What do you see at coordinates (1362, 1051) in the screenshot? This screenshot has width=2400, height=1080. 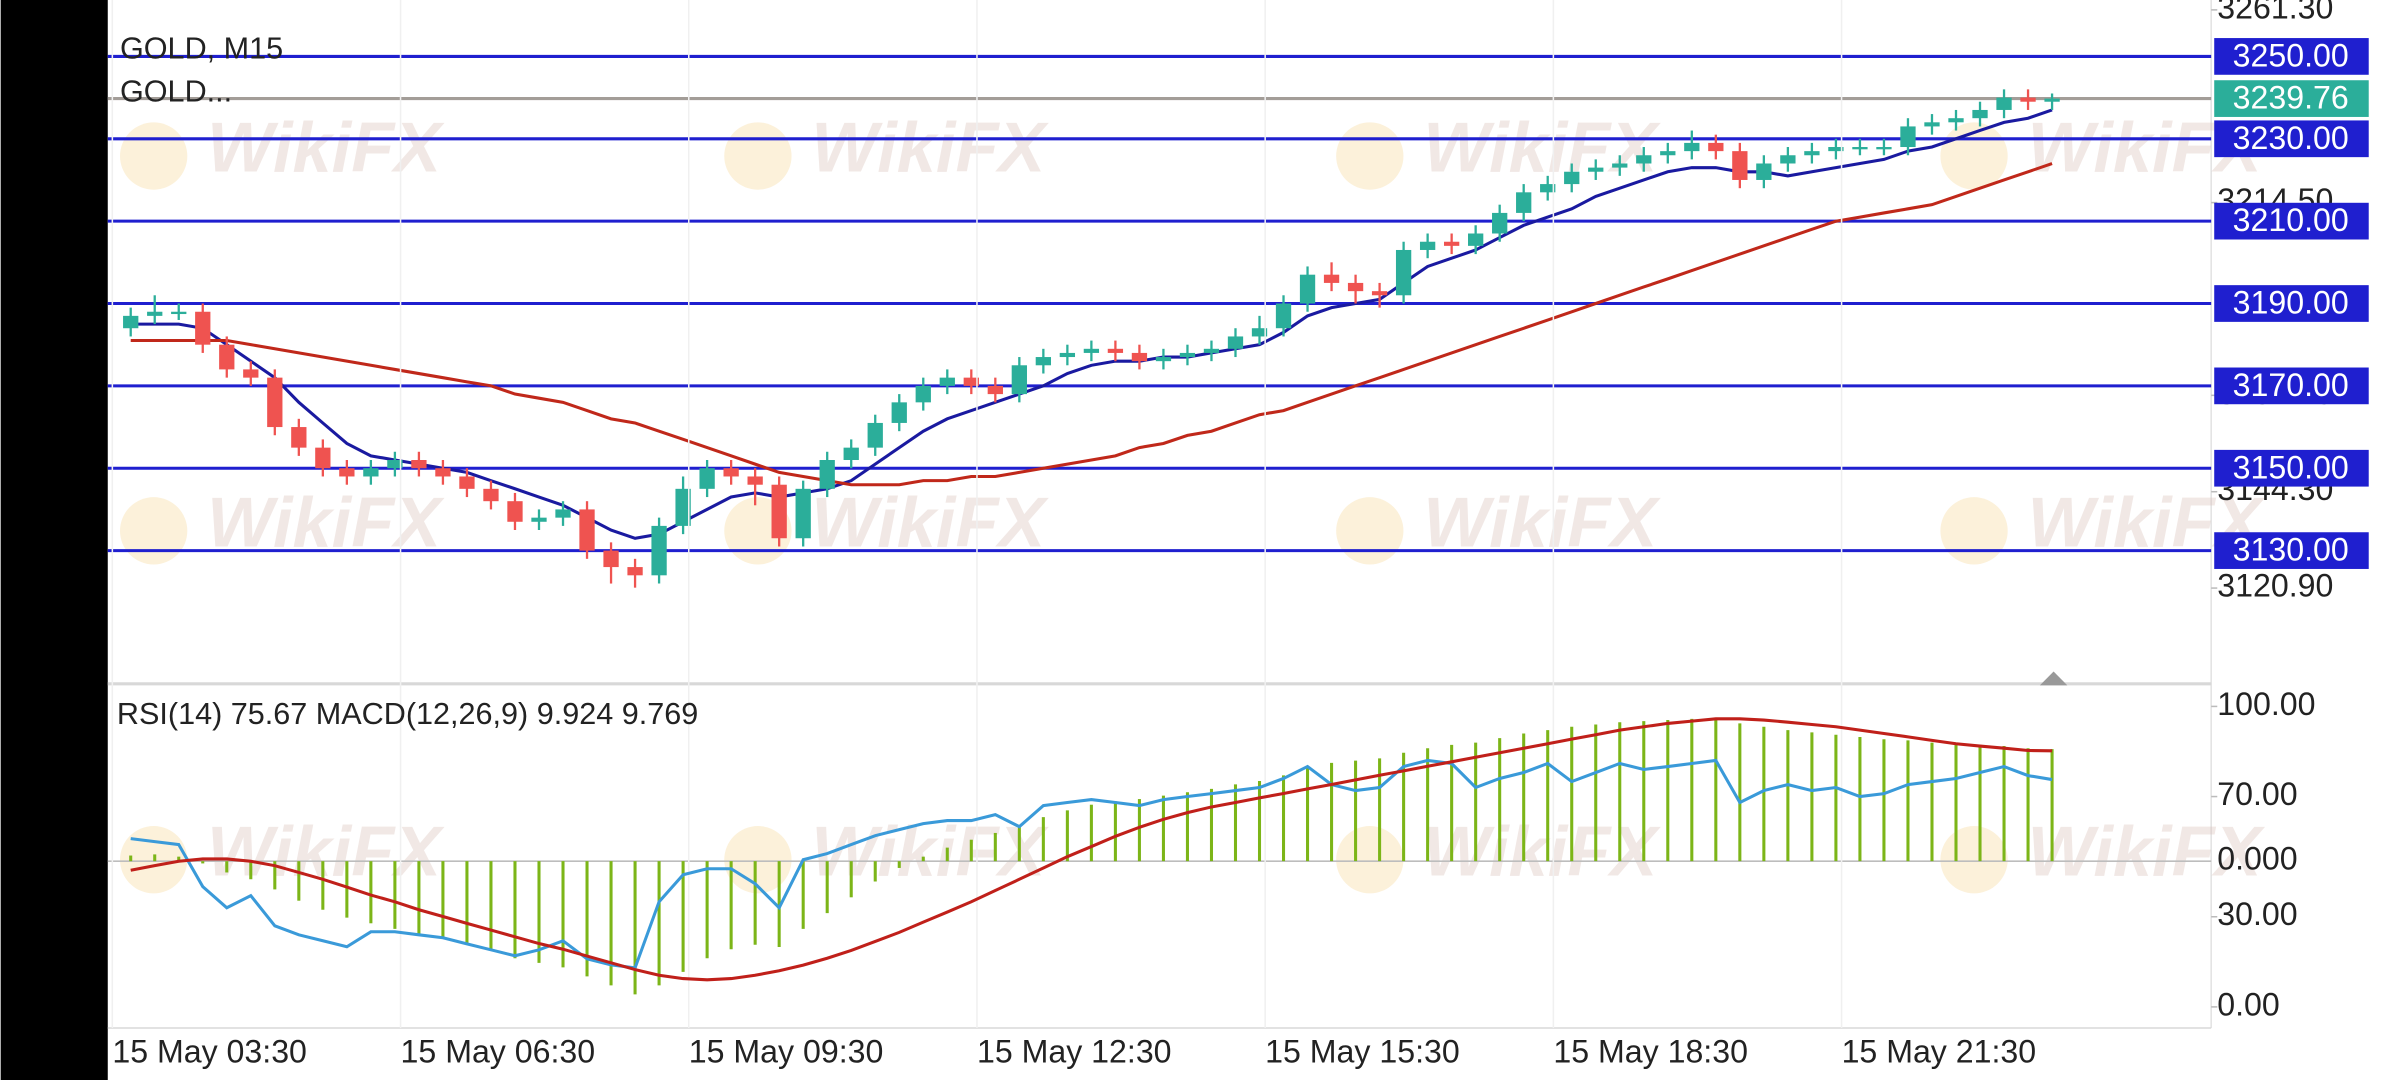 I see `time-label: 15 May 15:30` at bounding box center [1362, 1051].